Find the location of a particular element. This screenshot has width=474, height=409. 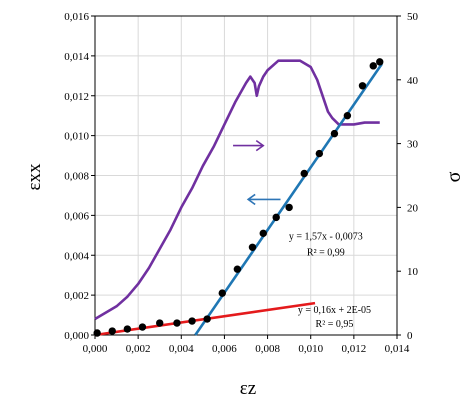

x-tick-label: 0,010 is located at coordinates (310, 349).